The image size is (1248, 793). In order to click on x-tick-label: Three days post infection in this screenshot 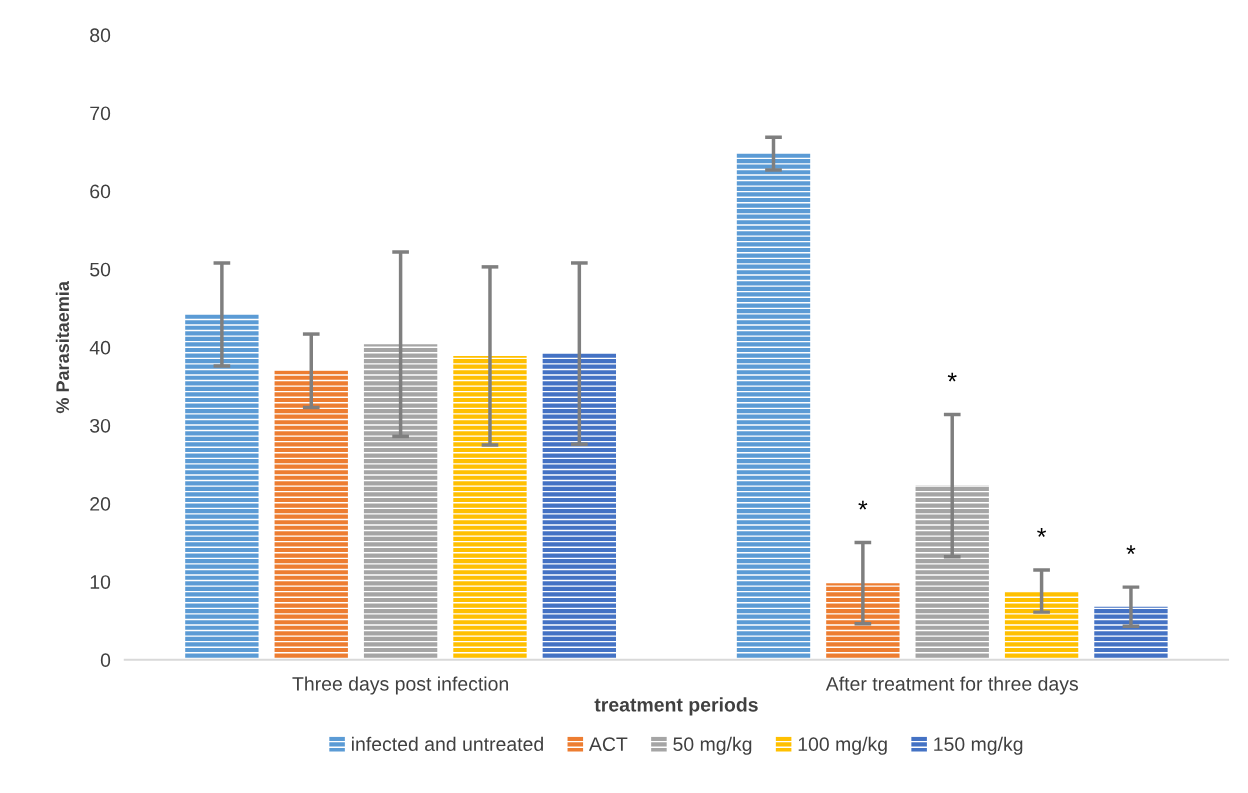, I will do `click(400, 685)`.